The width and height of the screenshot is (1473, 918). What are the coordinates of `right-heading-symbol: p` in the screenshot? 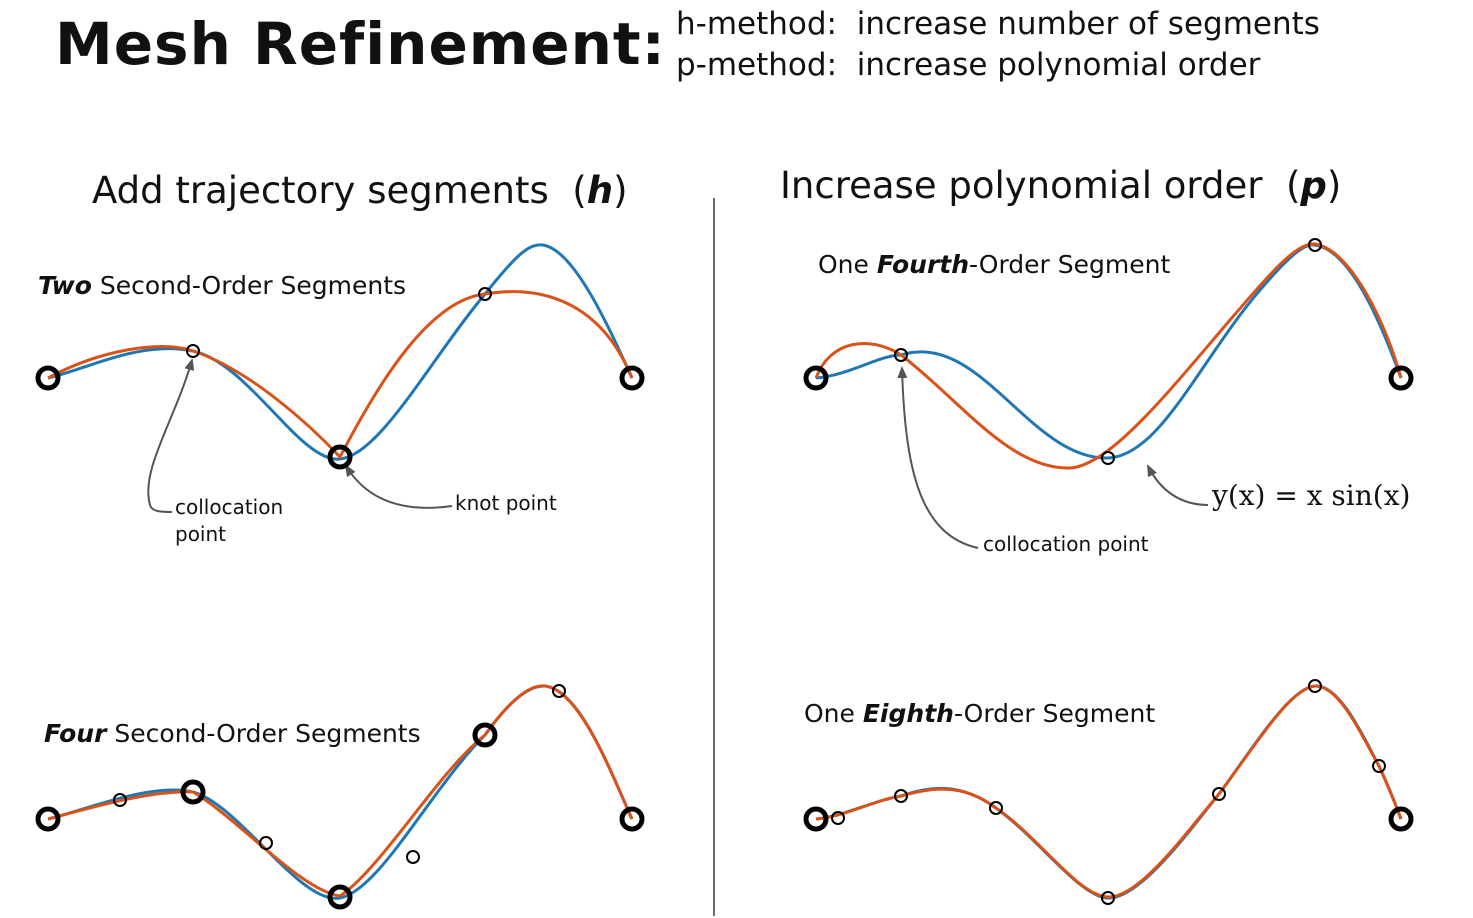 It's located at (1313, 185).